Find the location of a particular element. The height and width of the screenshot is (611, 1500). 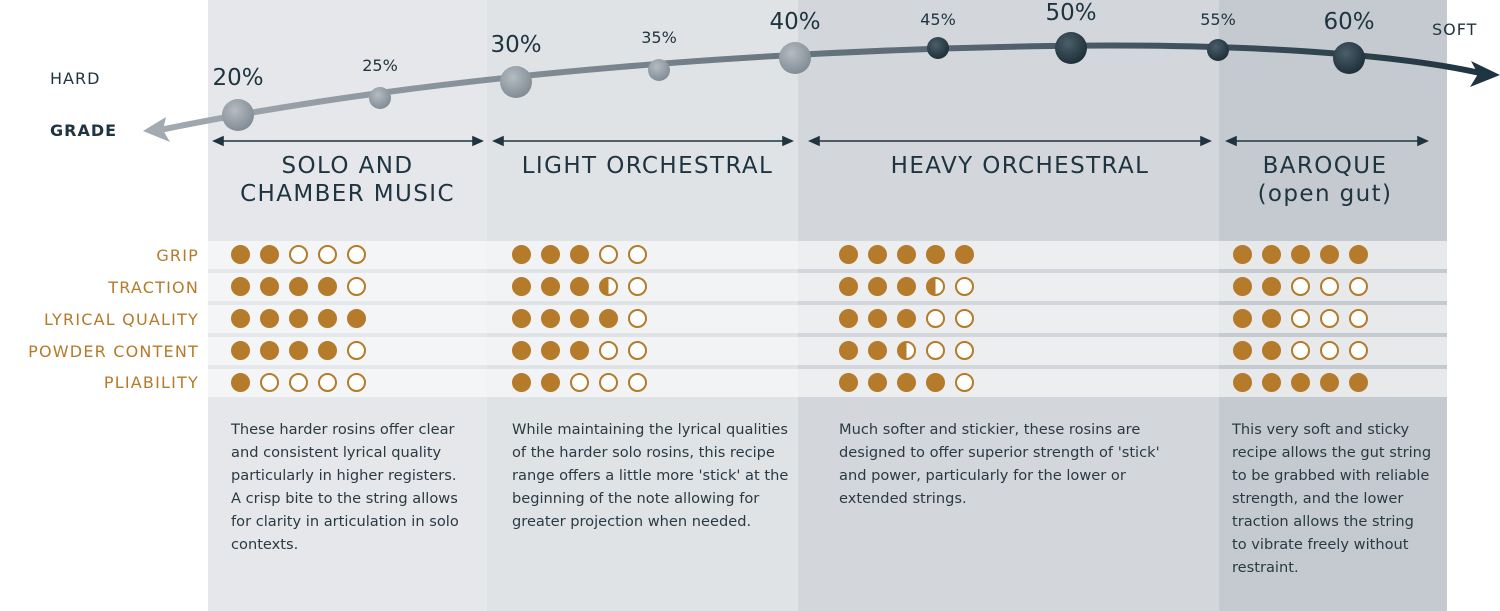

rating-solo-lyrical-quality is located at coordinates (303, 320).